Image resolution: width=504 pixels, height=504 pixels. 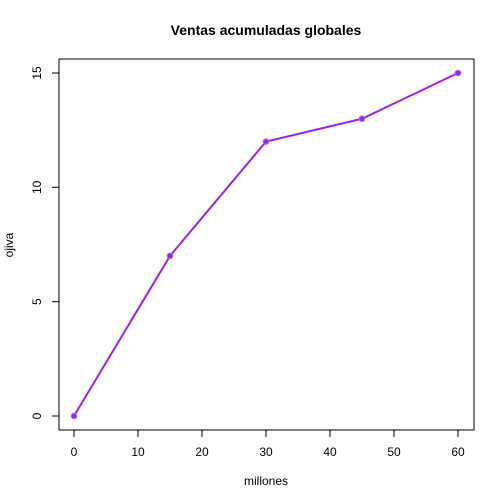 What do you see at coordinates (266, 452) in the screenshot?
I see `x-tick-label: 30` at bounding box center [266, 452].